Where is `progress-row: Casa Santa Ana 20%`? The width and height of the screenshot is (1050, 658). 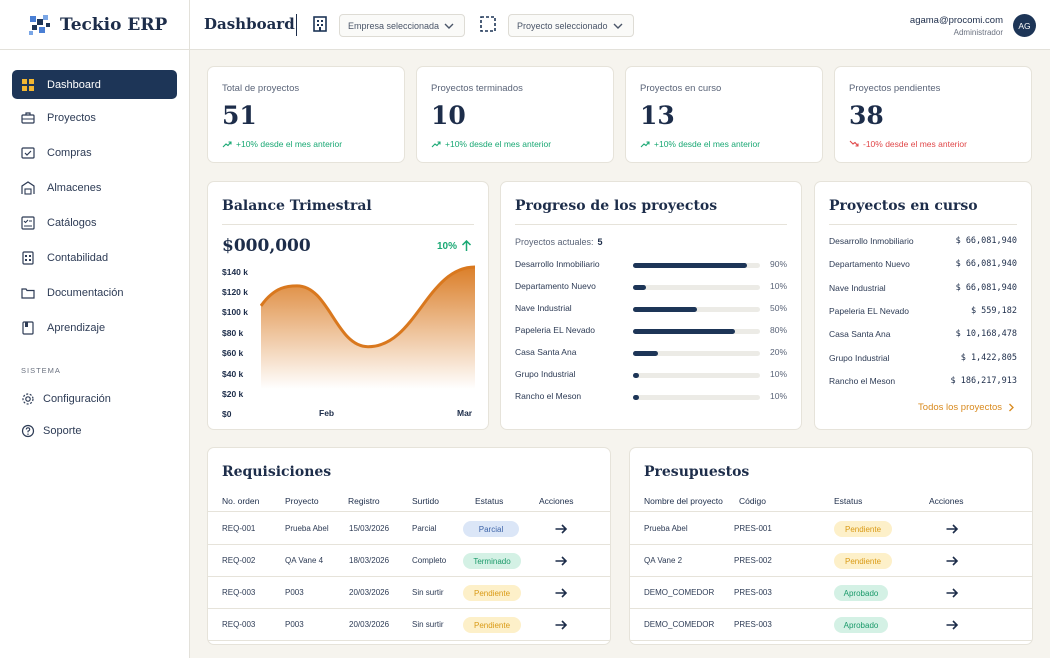
progress-row: Casa Santa Ana 20% is located at coordinates (651, 354).